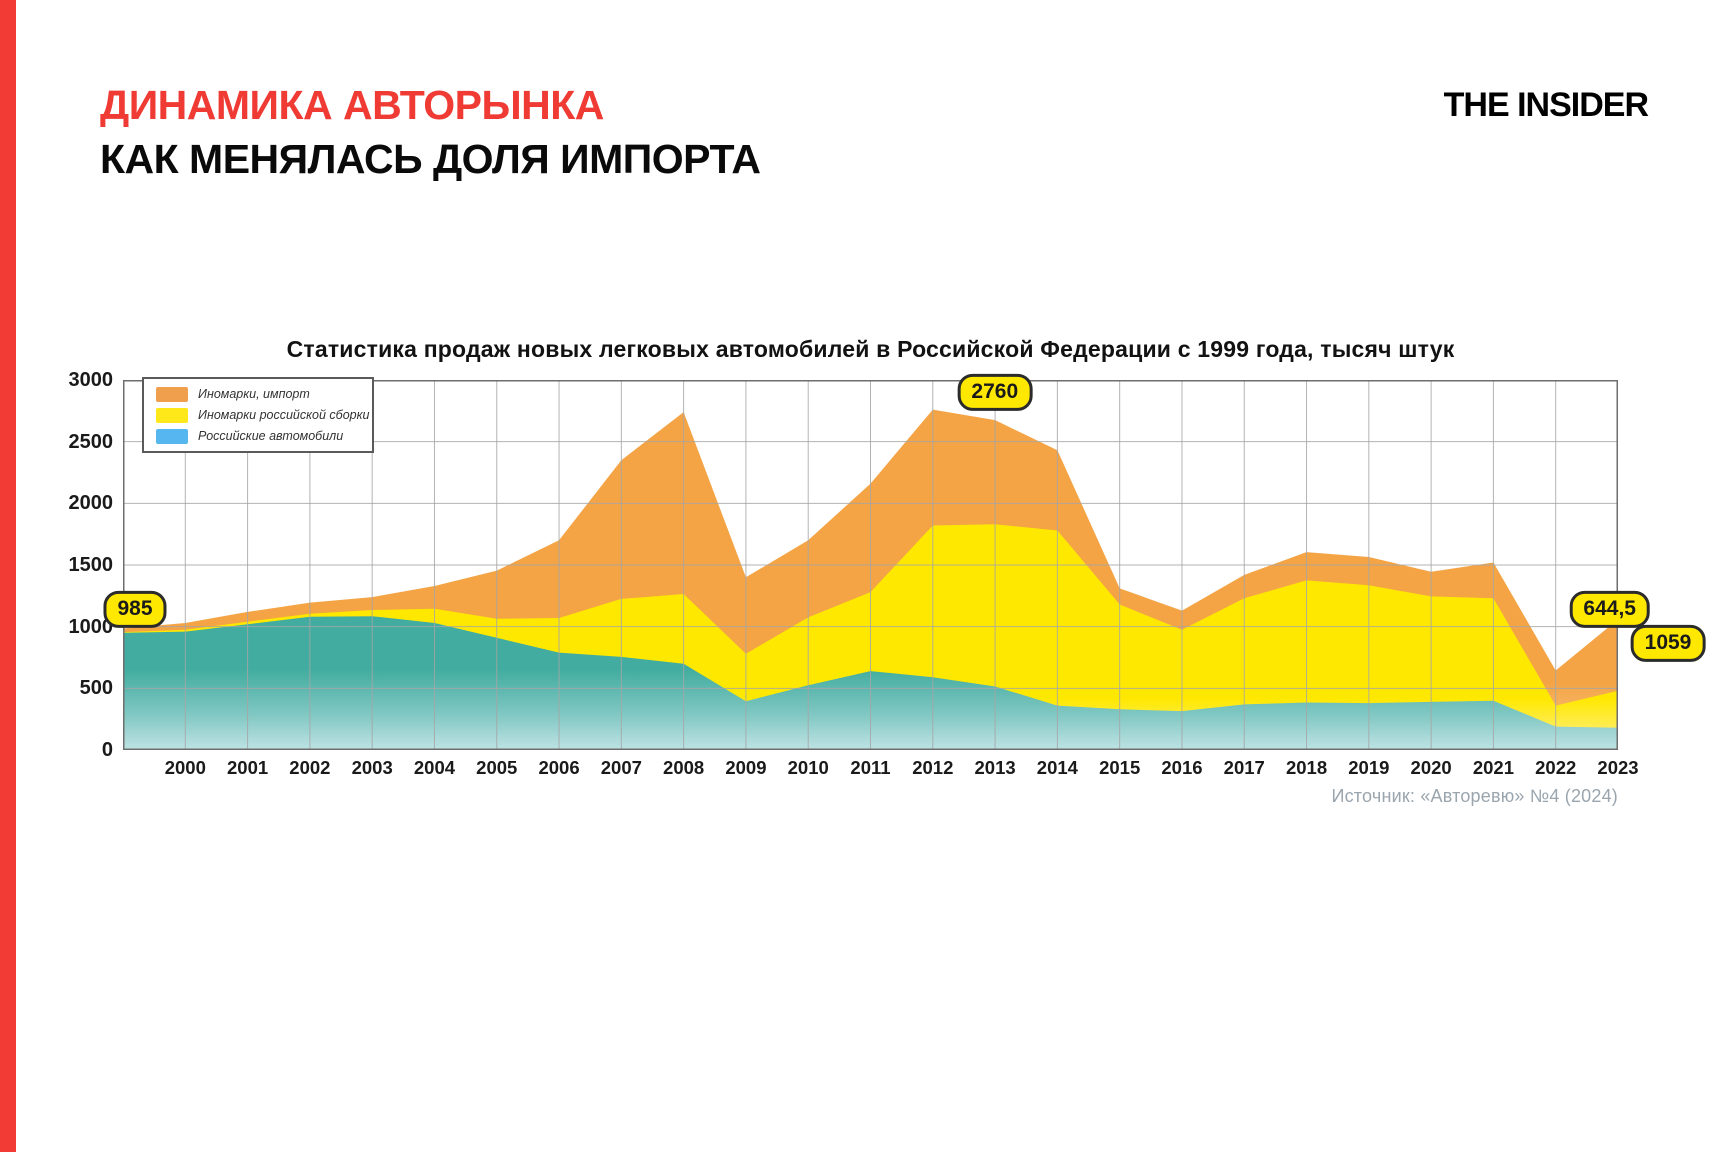 The height and width of the screenshot is (1152, 1732). Describe the element at coordinates (254, 394) in the screenshot. I see `legend-label: Иномарки, импорт` at that location.